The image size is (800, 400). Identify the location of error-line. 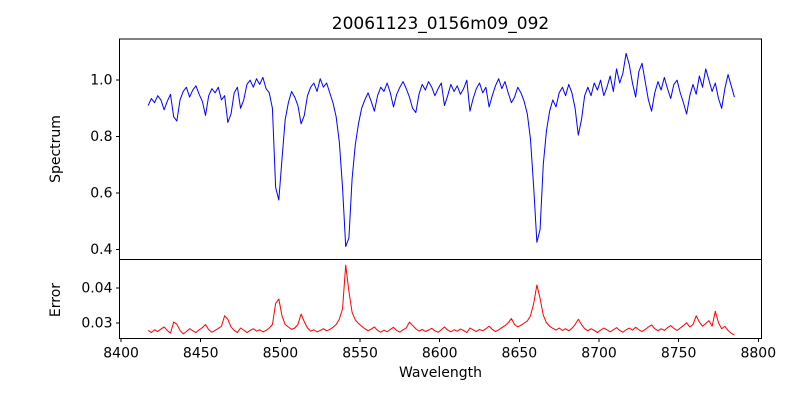
(441, 300).